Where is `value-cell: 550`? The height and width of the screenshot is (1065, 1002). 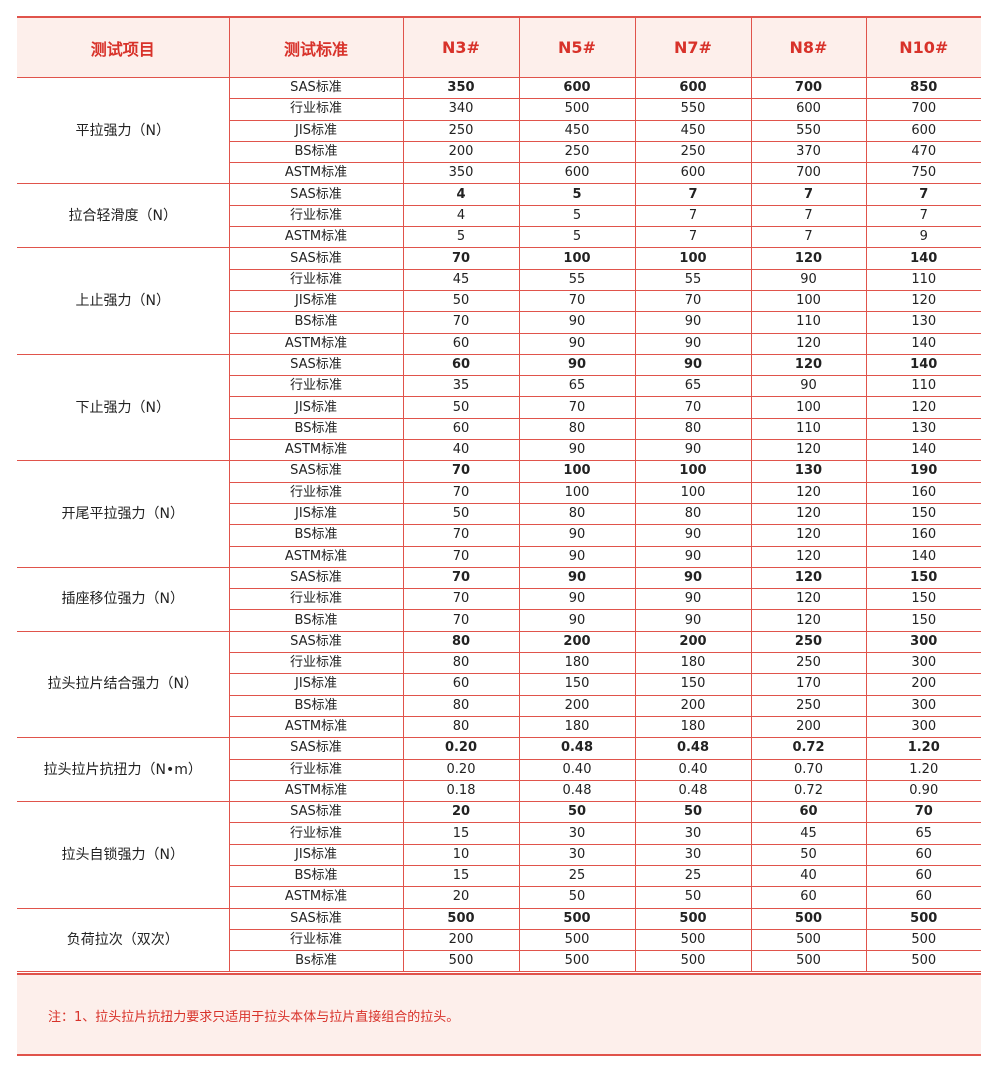
value-cell: 550 is located at coordinates (693, 109).